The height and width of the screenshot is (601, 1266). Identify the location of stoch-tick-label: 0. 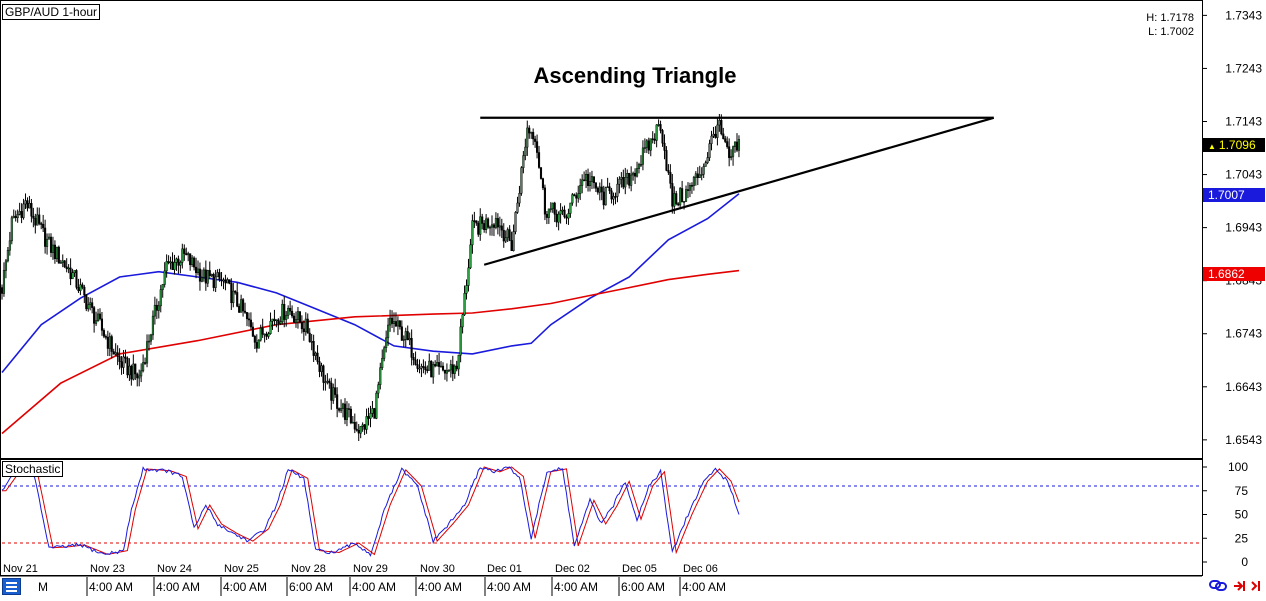
(1244, 562).